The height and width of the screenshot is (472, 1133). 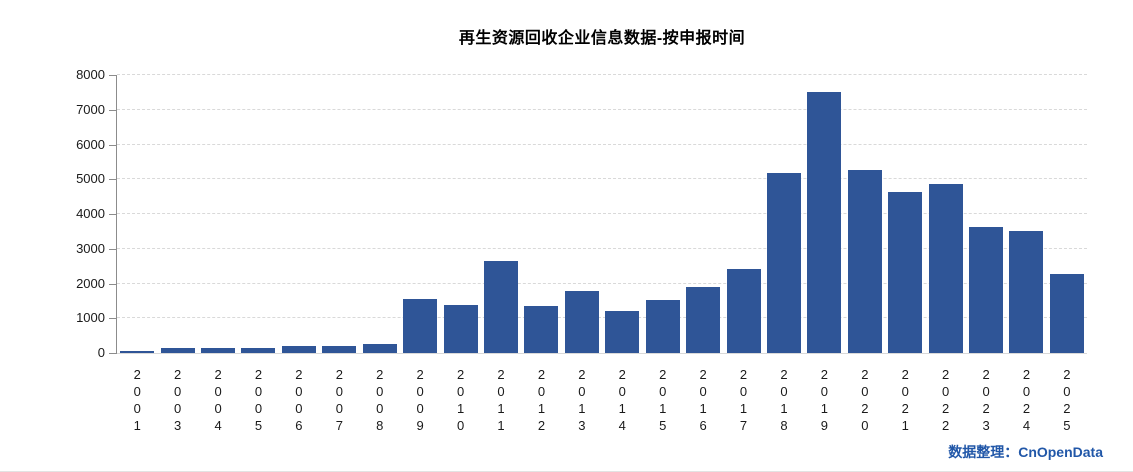 What do you see at coordinates (783, 262) in the screenshot?
I see `bar-2018` at bounding box center [783, 262].